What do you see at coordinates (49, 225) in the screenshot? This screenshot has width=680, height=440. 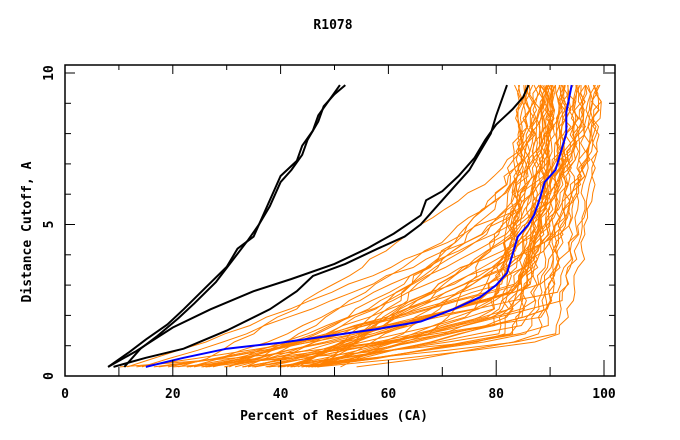 I see `y-tick-label: 5` at bounding box center [49, 225].